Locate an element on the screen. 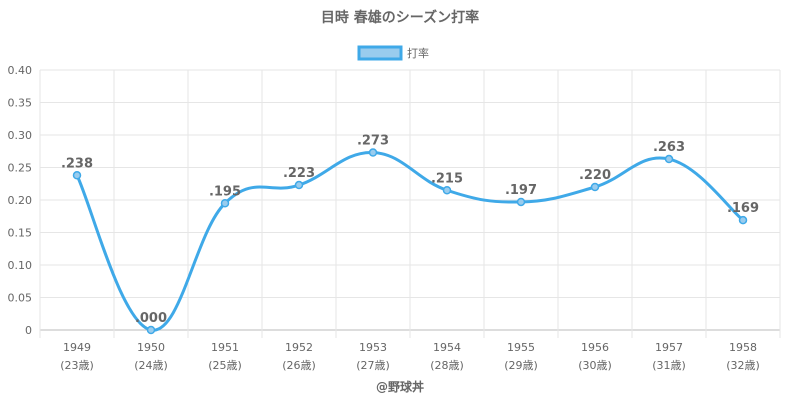 This screenshot has height=400, width=800. x-tick-age: (30歳) is located at coordinates (595, 365).